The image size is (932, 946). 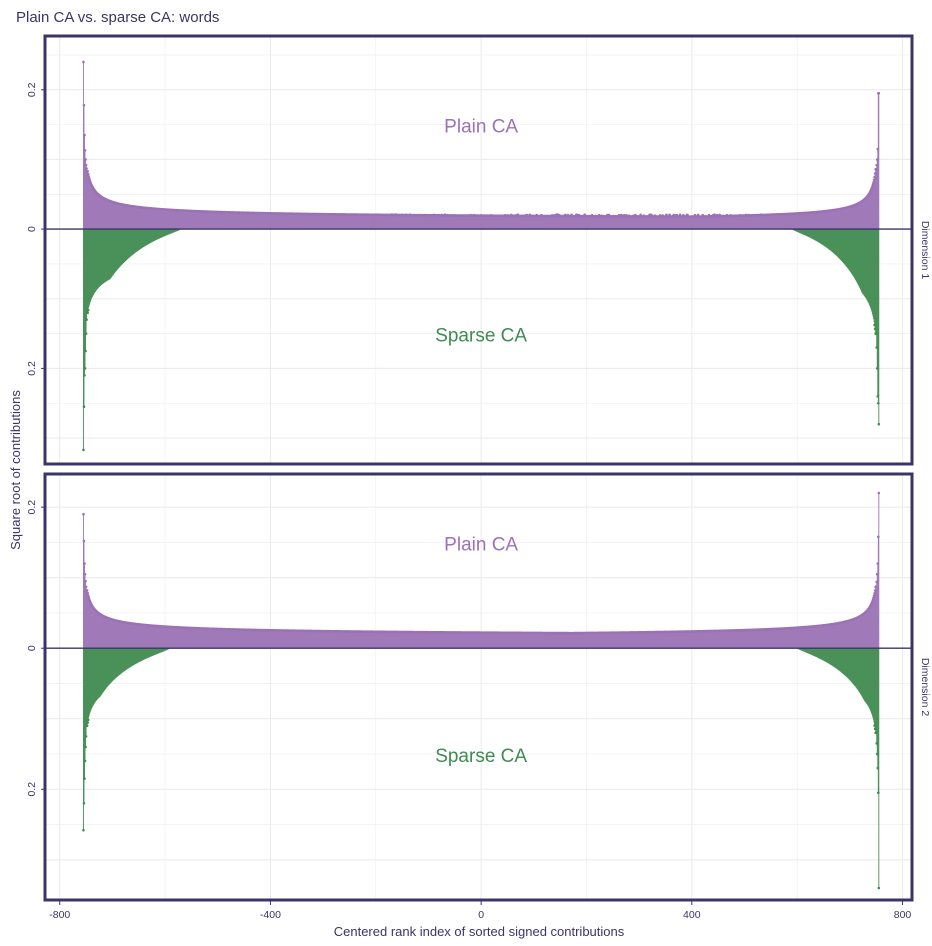 I want to click on x-tick-label: -400, so click(x=270, y=915).